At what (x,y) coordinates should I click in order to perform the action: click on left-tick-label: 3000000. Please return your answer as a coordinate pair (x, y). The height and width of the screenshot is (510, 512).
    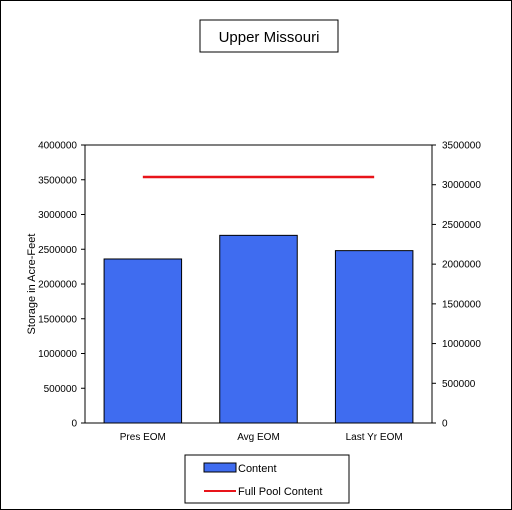
    Looking at the image, I should click on (57, 215).